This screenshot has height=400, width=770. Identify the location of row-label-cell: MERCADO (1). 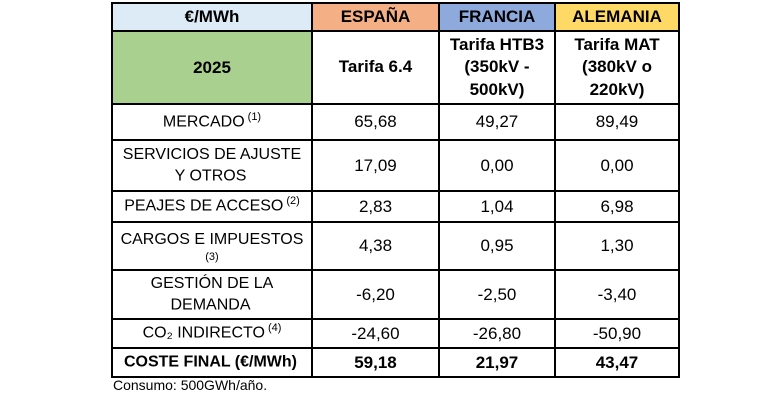
(212, 122).